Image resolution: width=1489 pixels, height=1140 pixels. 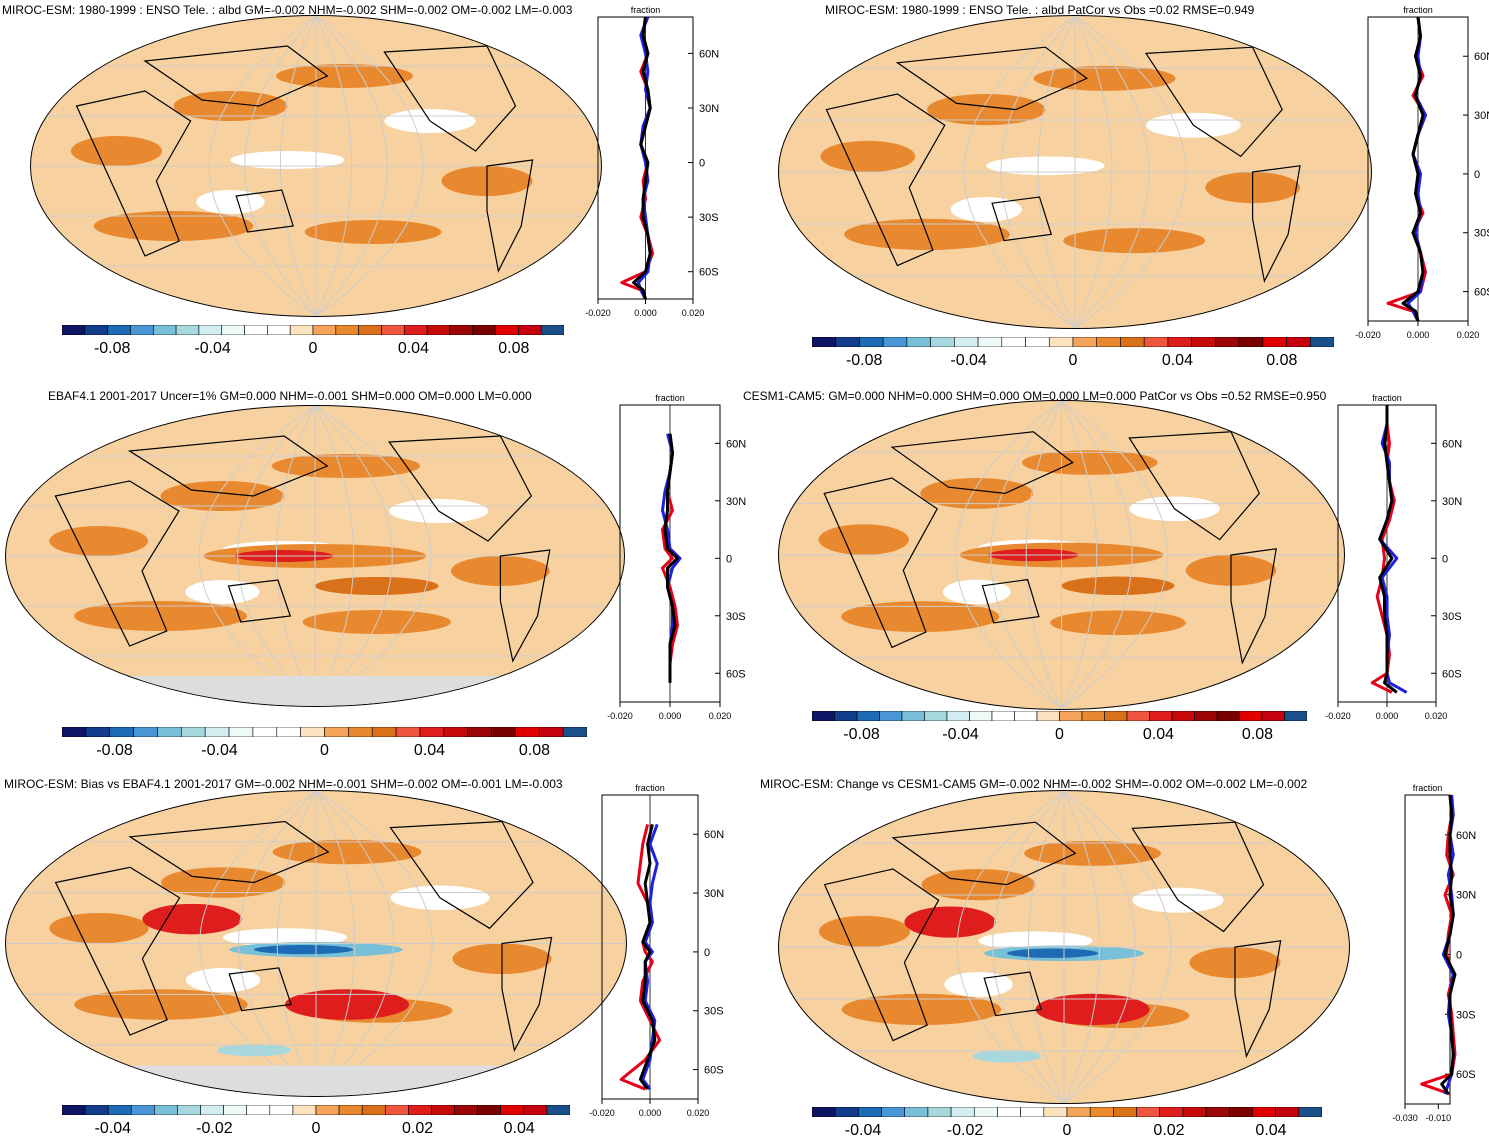 What do you see at coordinates (418, 1128) in the screenshot?
I see `colorbar-tick-label: 0.02` at bounding box center [418, 1128].